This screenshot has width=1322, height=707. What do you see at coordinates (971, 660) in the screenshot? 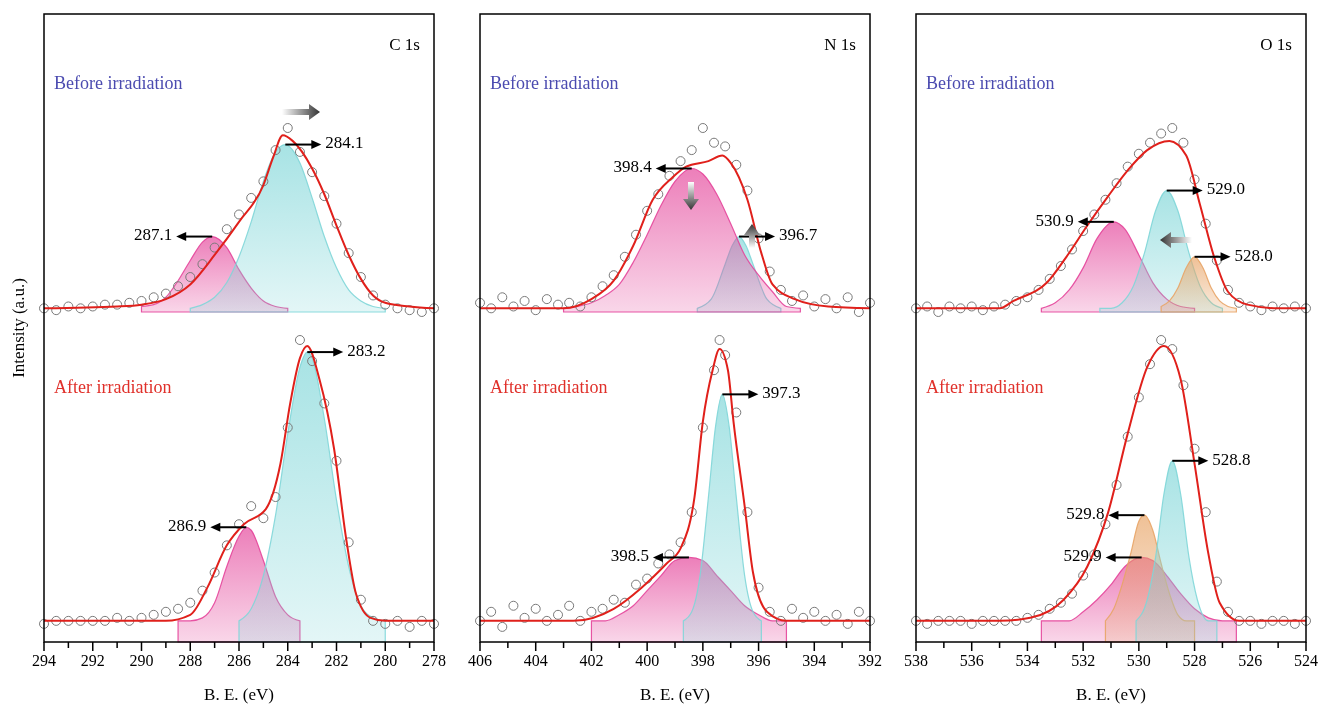
I see `x-tick-label: 536` at bounding box center [971, 660].